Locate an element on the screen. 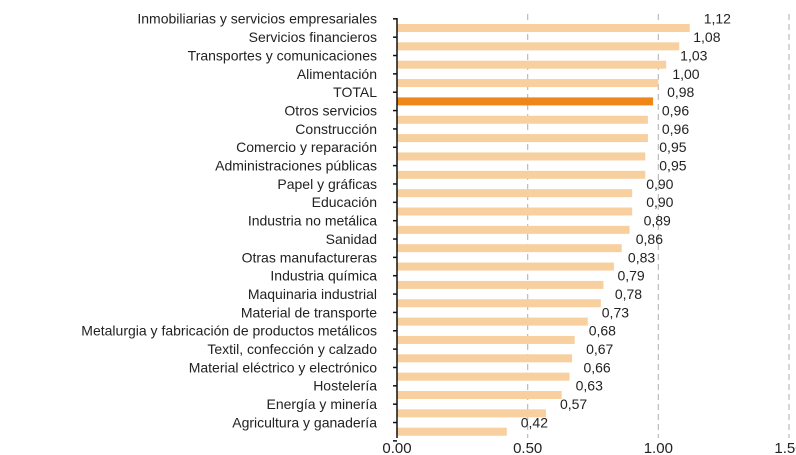  y-tick-label: Industria química is located at coordinates (323, 276).